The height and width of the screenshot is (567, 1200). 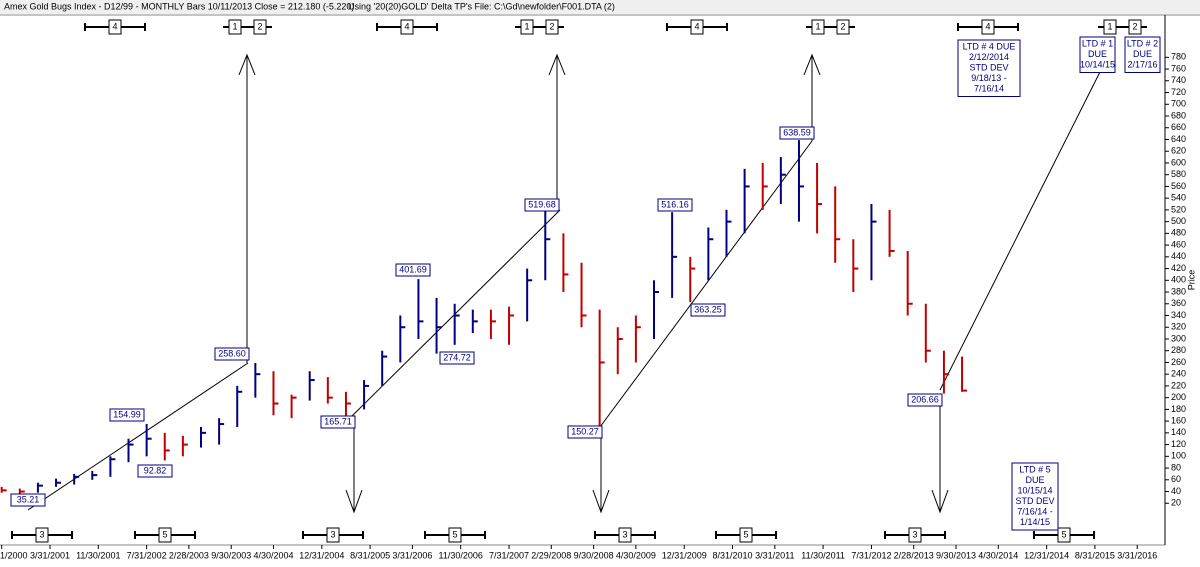 What do you see at coordinates (1178, 374) in the screenshot?
I see `y-tick-label: 240` at bounding box center [1178, 374].